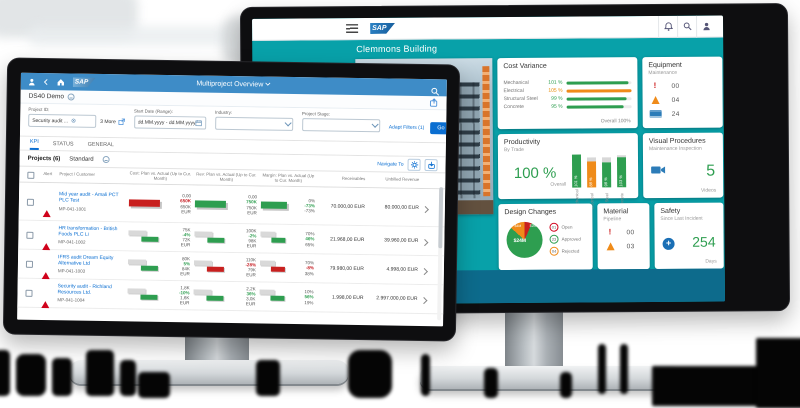 The image size is (800, 408). Describe the element at coordinates (340, 268) in the screenshot. I see `receivables-value: 79.980,00 EUR` at that location.